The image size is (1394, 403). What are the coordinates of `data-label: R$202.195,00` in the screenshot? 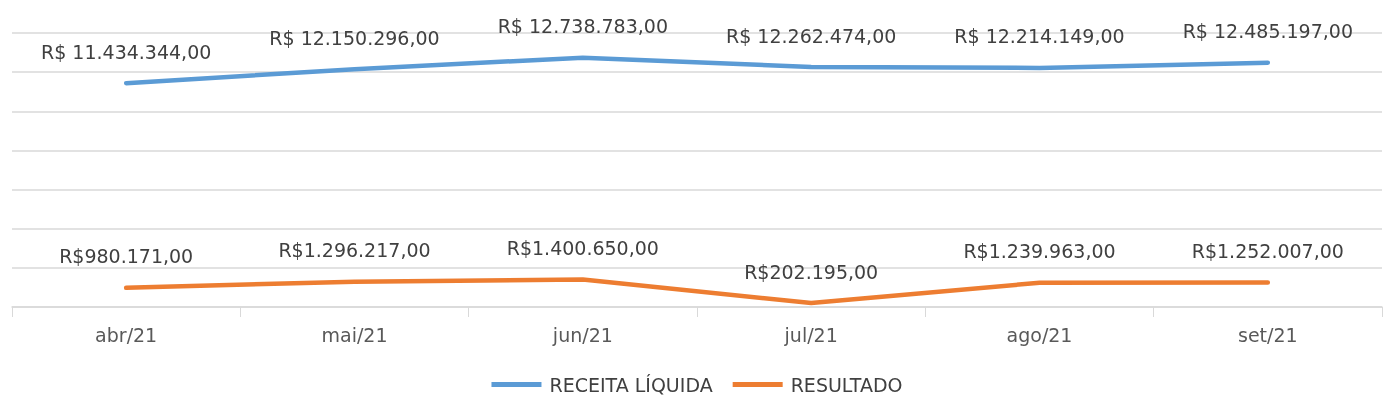 It's located at (811, 271).